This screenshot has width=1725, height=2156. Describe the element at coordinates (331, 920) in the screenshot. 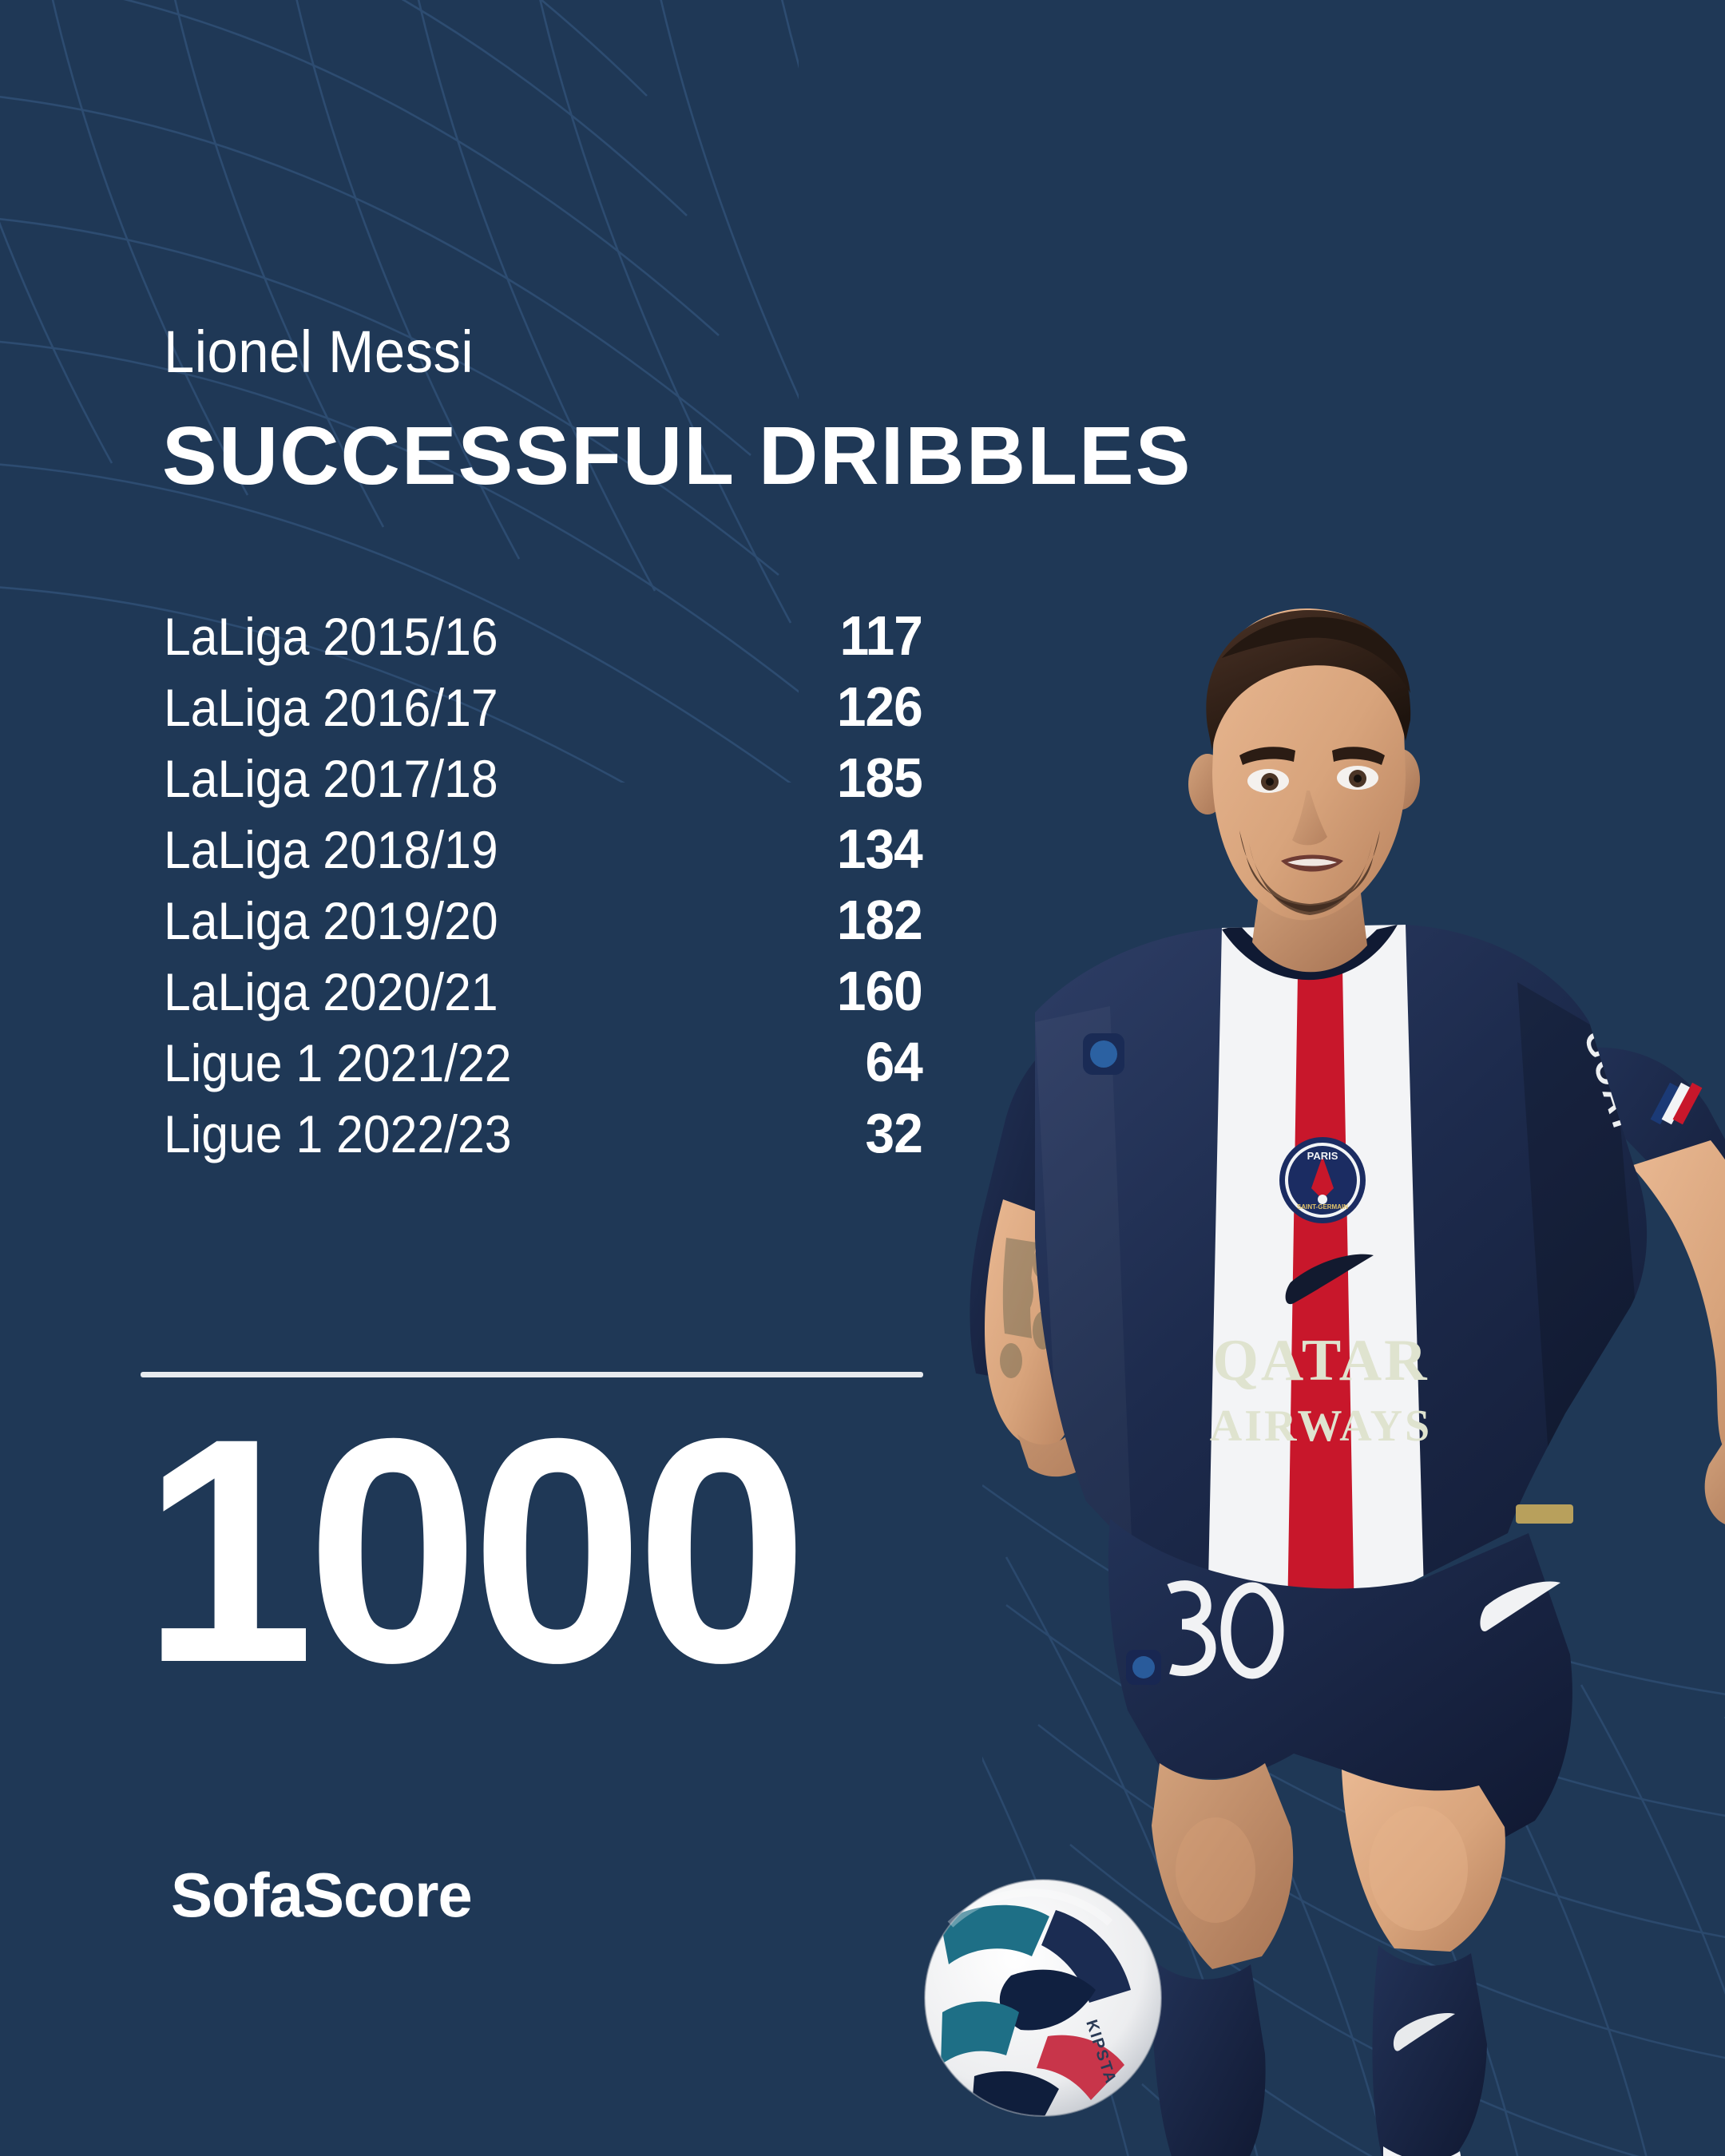

I see `season-label: LaLiga 2019/20` at that location.